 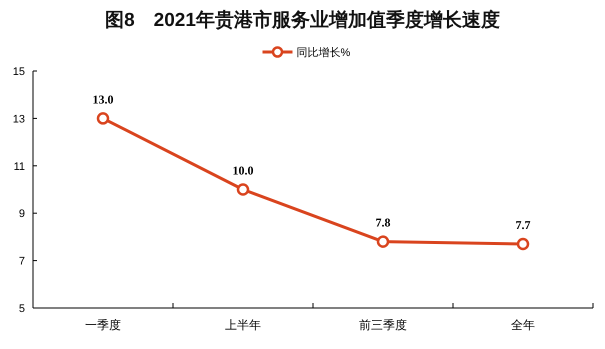 What do you see at coordinates (19, 166) in the screenshot?
I see `y-tick-label: 11` at bounding box center [19, 166].